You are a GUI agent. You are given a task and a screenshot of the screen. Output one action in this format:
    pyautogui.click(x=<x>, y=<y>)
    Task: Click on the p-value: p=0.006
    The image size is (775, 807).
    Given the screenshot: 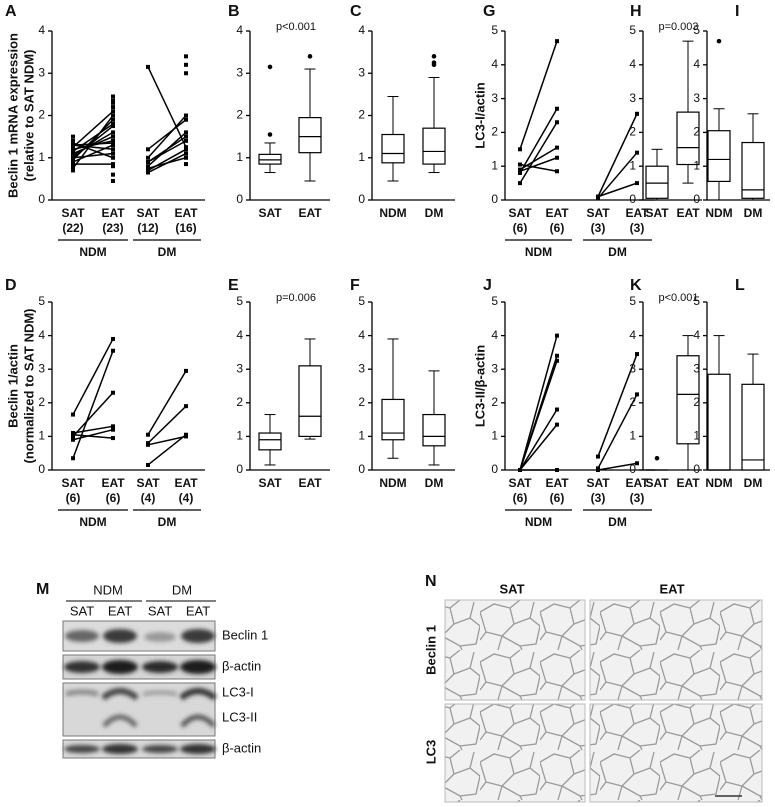 What is the action you would take?
    pyautogui.click(x=296, y=298)
    